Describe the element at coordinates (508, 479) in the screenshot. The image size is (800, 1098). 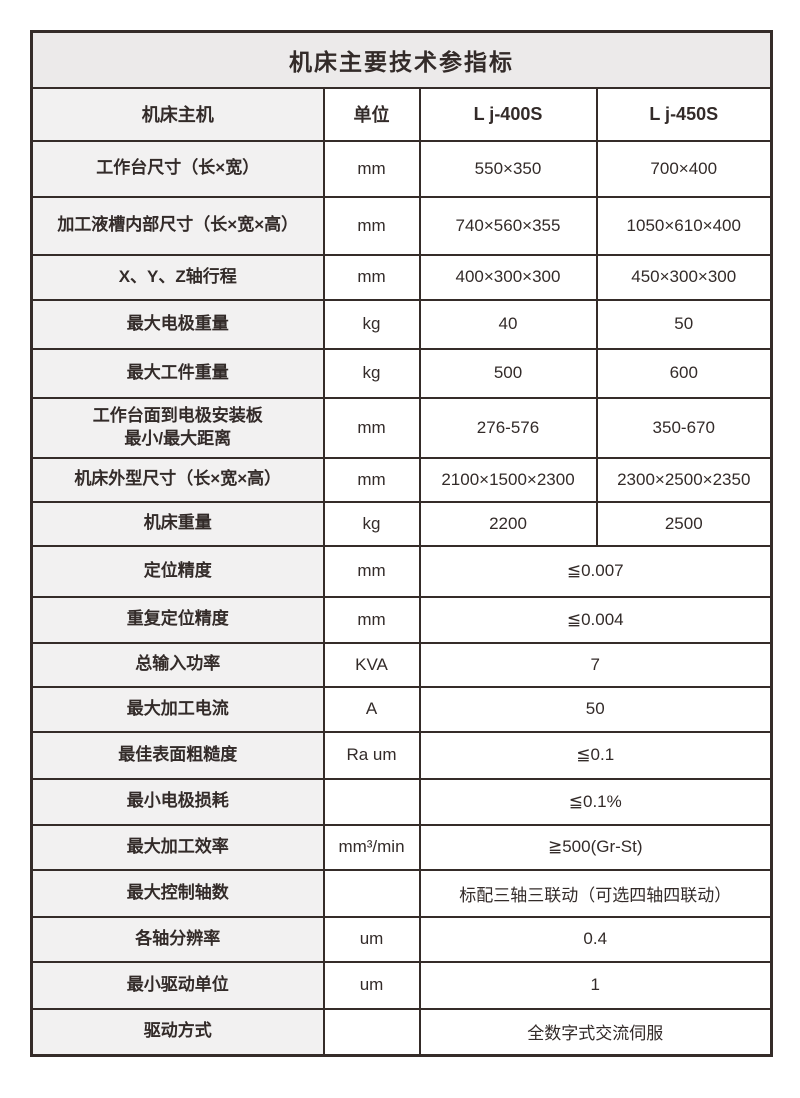
I see `row-value-lj400s: 2100×1500×2300` at that location.